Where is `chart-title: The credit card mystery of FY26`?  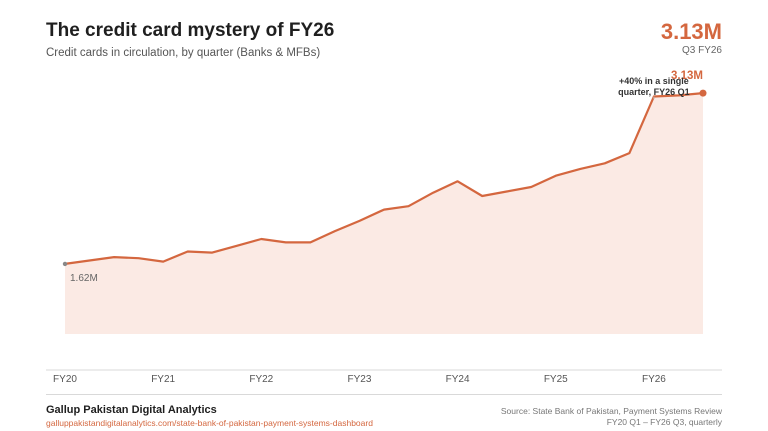 chart-title: The credit card mystery of FY26 is located at coordinates (190, 30).